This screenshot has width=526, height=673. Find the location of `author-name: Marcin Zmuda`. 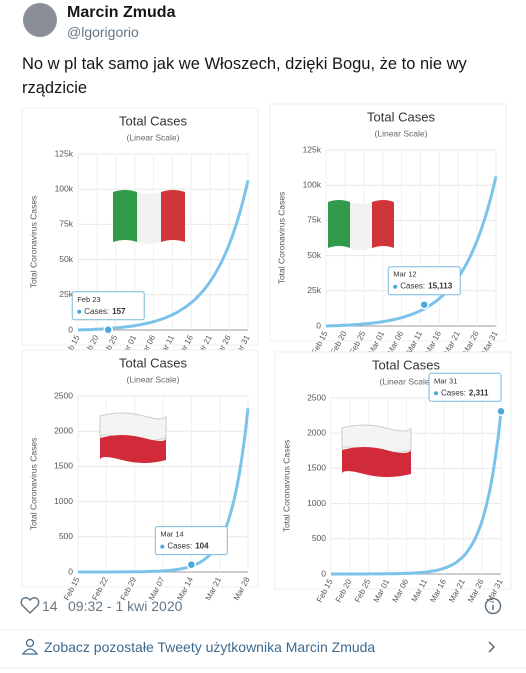

author-name: Marcin Zmuda is located at coordinates (121, 12).